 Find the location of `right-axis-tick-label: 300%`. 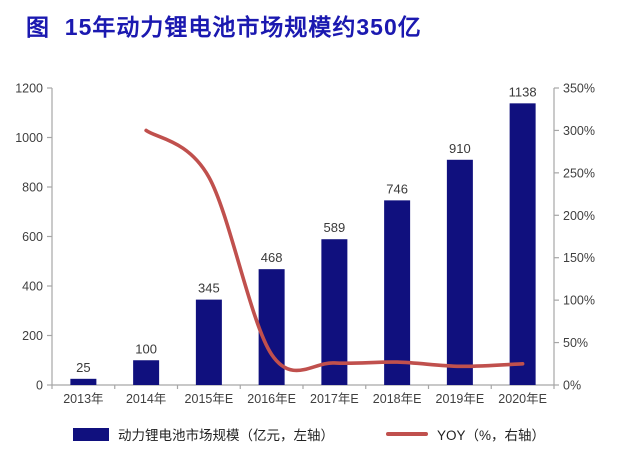

right-axis-tick-label: 300% is located at coordinates (579, 131).